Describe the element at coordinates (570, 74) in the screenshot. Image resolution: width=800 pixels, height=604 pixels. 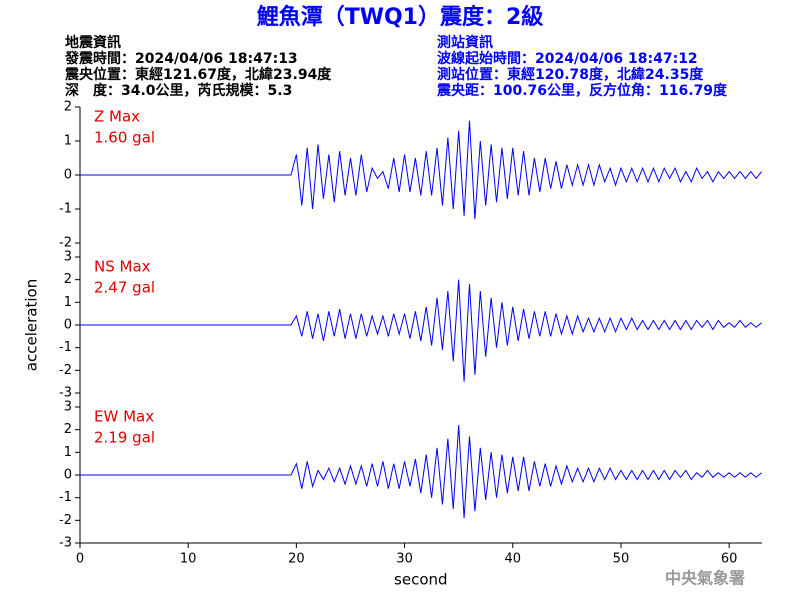
I see `info-right: 測站位置：東經120.78度，北緯24.35度` at that location.